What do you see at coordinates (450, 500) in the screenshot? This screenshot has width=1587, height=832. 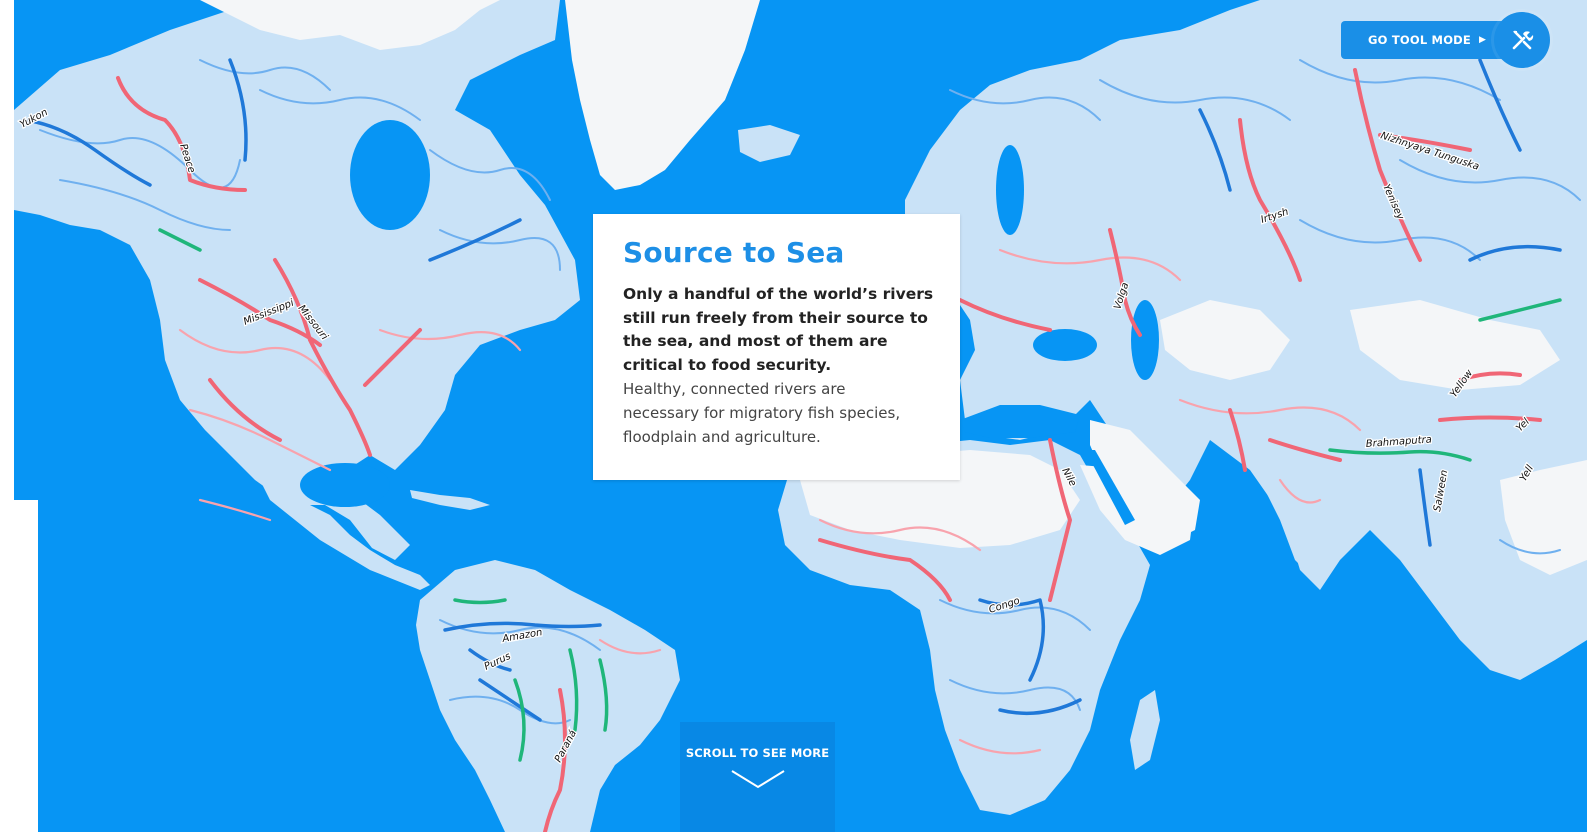 I see `land-caribbean` at bounding box center [450, 500].